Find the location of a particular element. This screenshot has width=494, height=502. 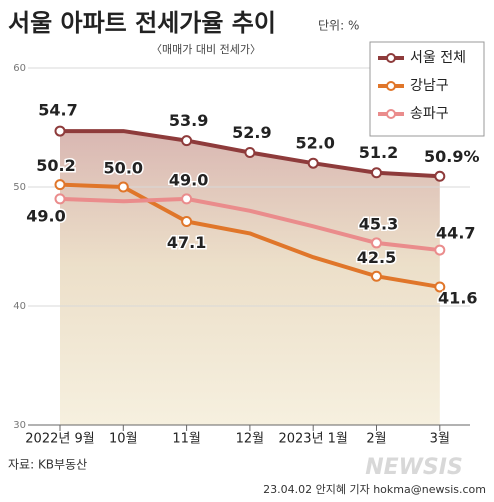

value-label: 45.3 is located at coordinates (378, 223).